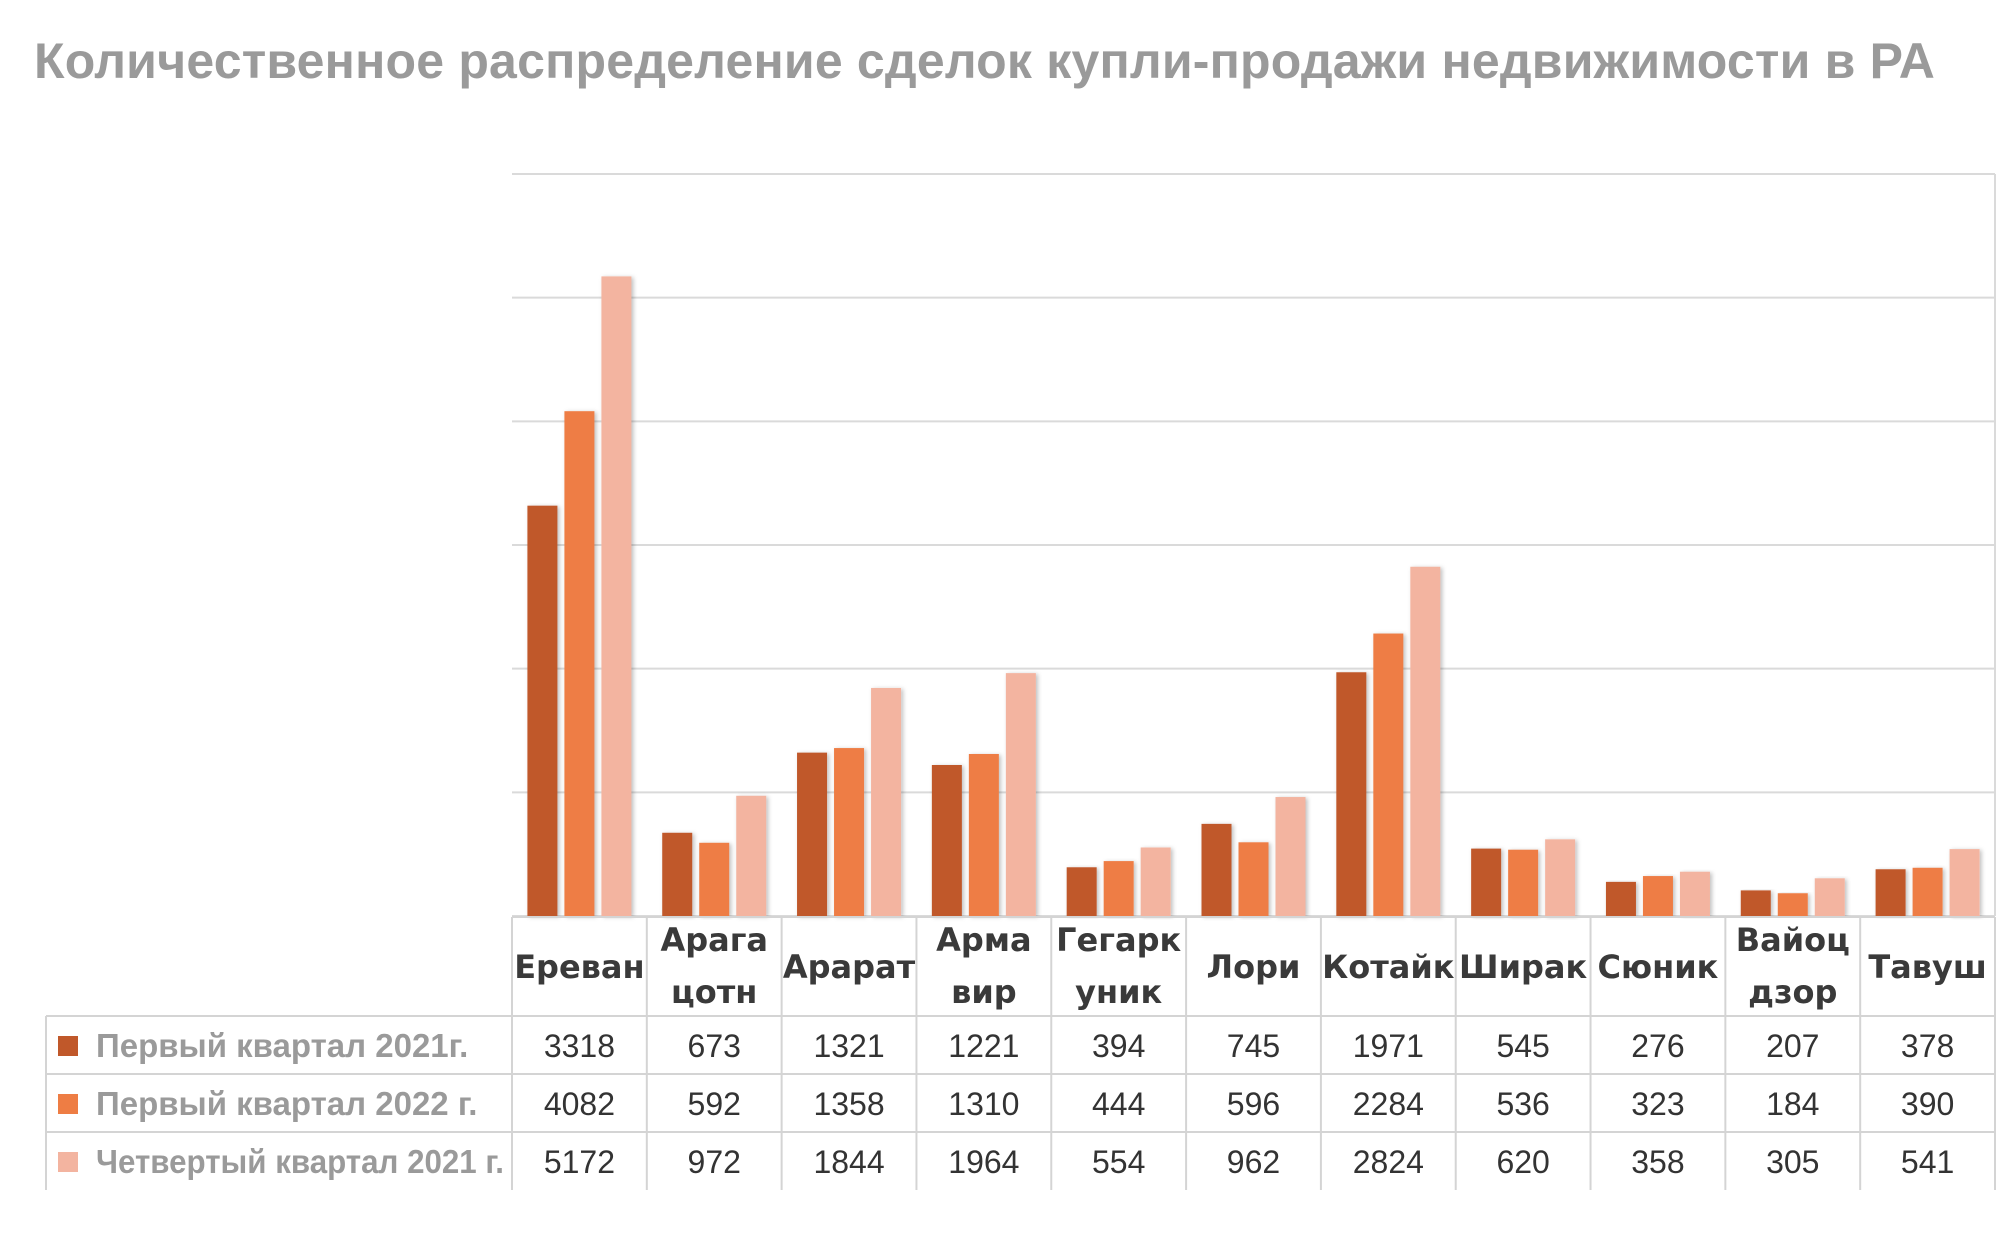  I want to click on data-label: 545, so click(1522, 1046).